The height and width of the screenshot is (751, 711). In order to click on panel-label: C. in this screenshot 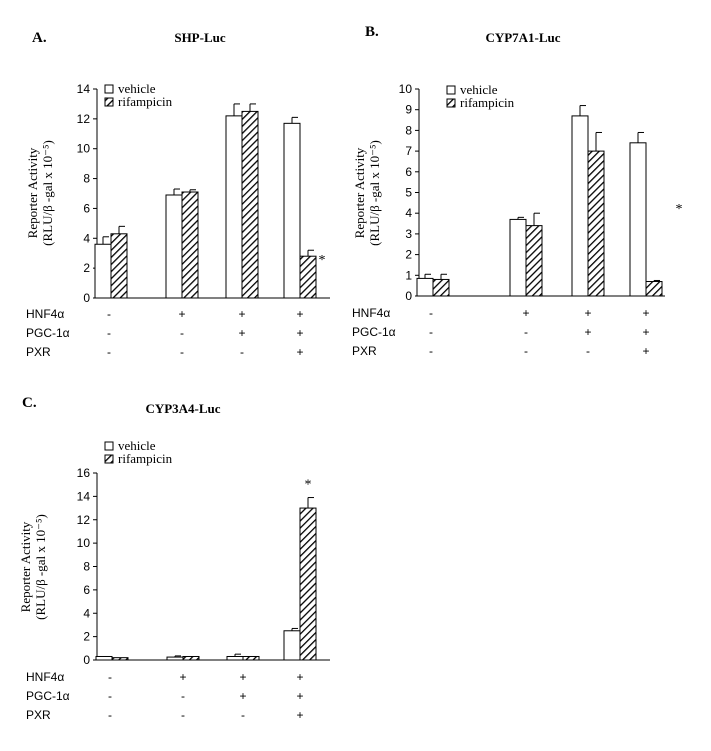, I will do `click(29, 403)`.